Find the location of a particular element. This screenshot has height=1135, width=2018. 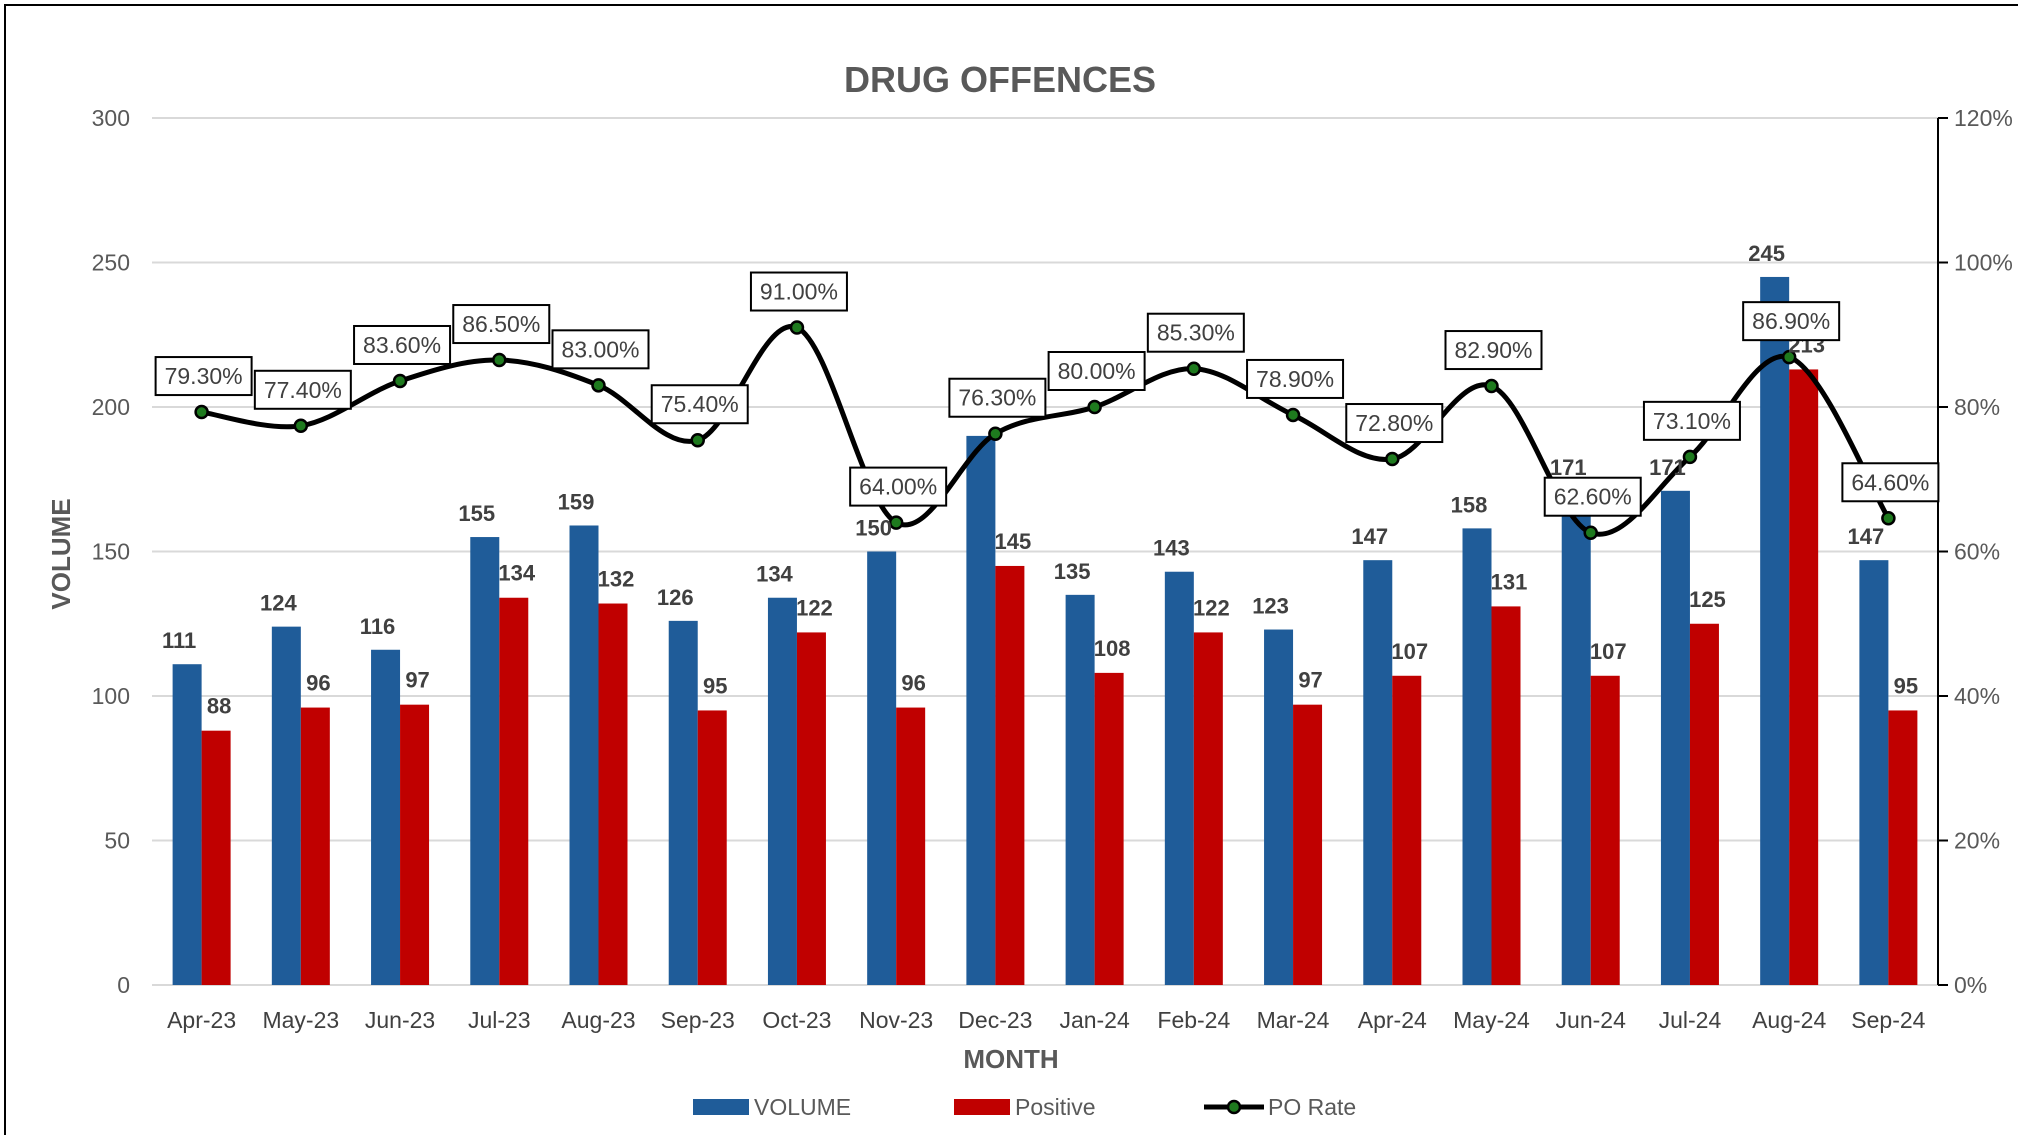

y2-tick-label: 0% is located at coordinates (1970, 985).